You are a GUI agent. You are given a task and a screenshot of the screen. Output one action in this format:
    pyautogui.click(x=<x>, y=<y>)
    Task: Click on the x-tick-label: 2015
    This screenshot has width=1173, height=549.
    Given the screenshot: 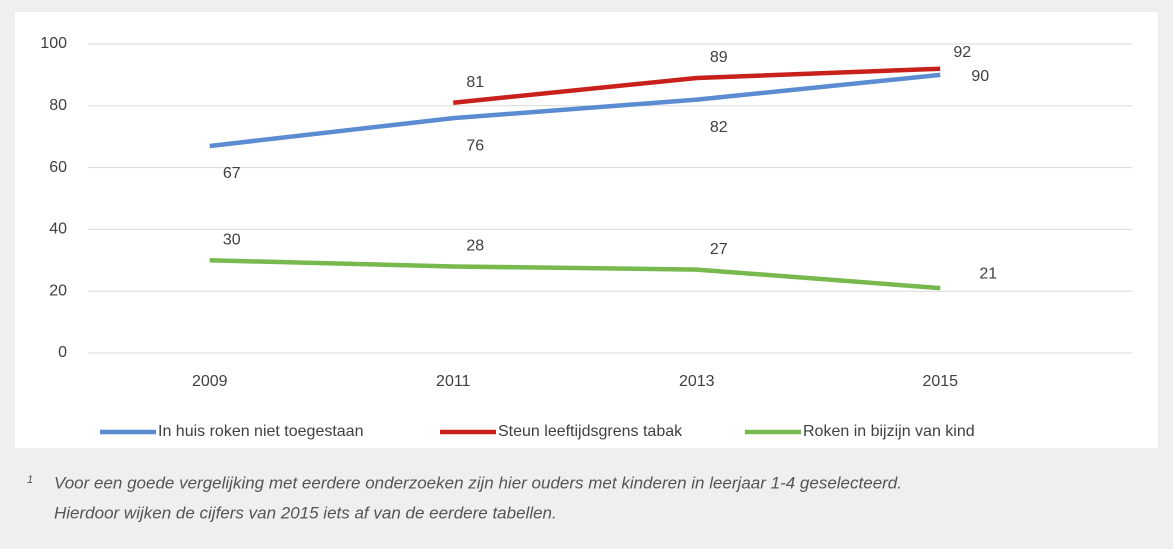 What is the action you would take?
    pyautogui.click(x=940, y=381)
    